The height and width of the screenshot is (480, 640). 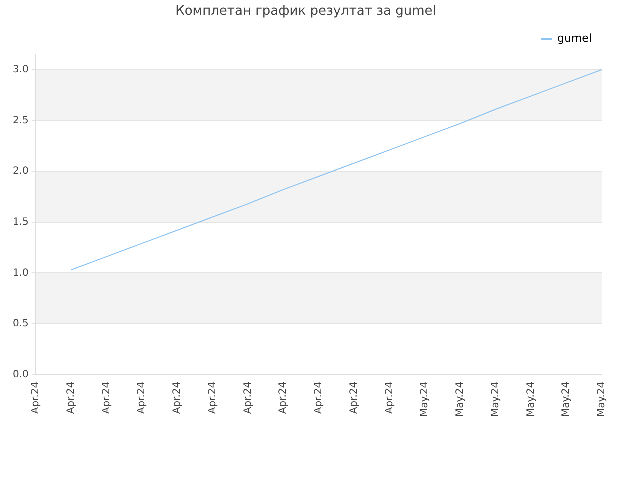 What do you see at coordinates (20, 70) in the screenshot?
I see `y-tick-label: 3.0` at bounding box center [20, 70].